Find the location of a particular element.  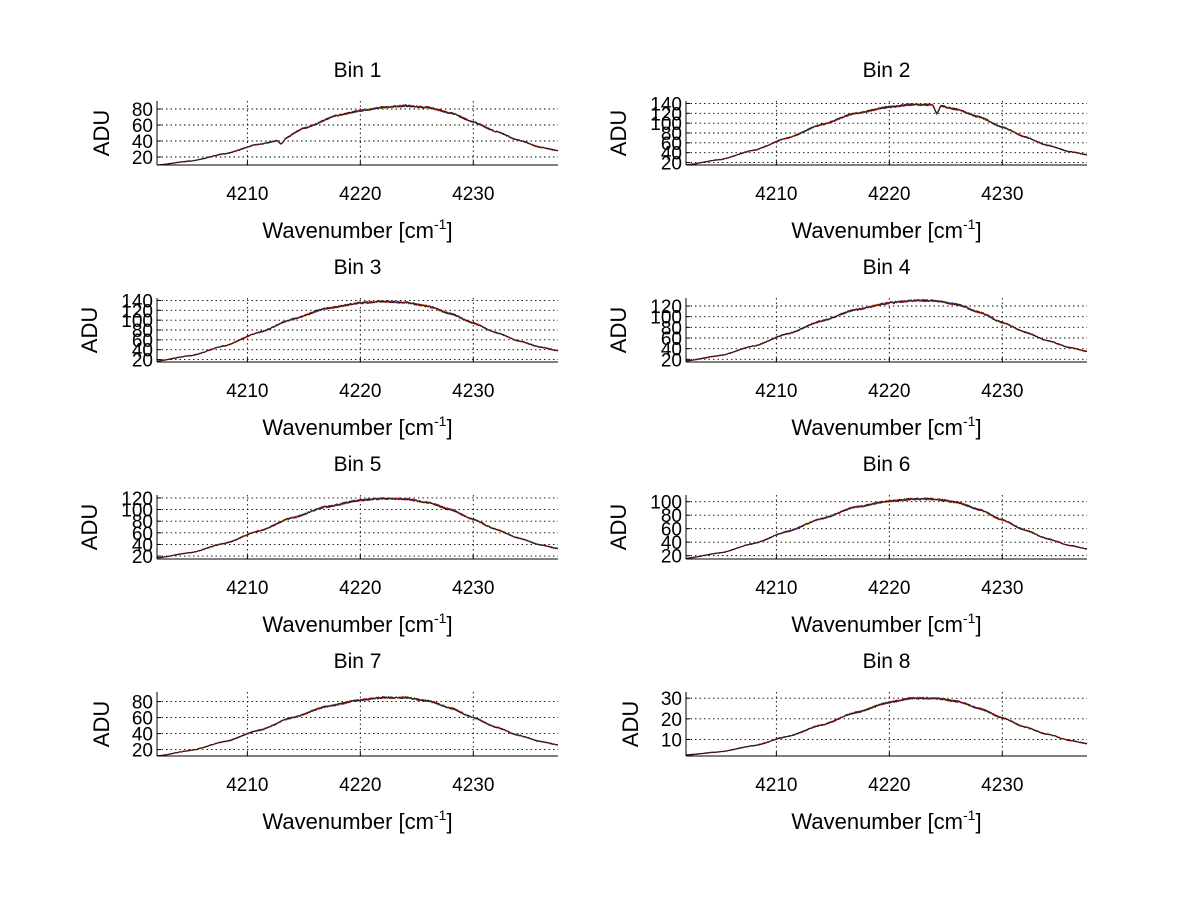

subplot-title: Bin 7 is located at coordinates (358, 661).